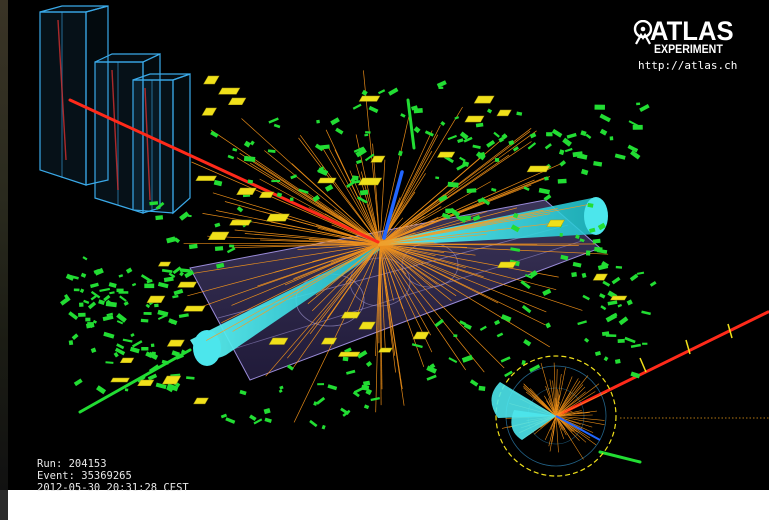  I want to click on logo-title: ATLAS, so click(692, 31).